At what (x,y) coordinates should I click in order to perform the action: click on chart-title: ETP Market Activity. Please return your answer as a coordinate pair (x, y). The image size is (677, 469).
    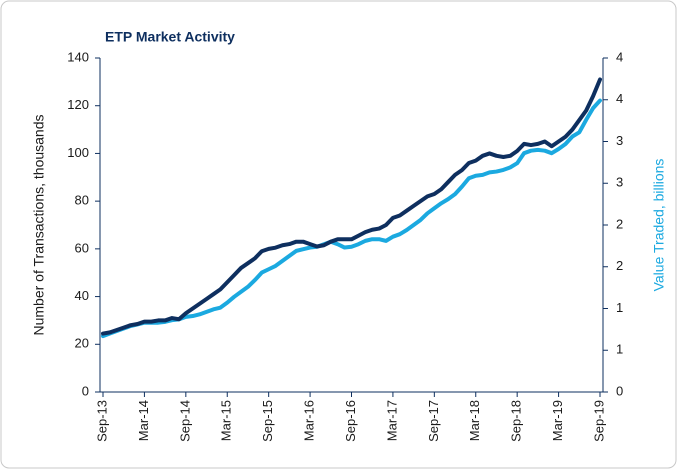
    Looking at the image, I should click on (170, 37).